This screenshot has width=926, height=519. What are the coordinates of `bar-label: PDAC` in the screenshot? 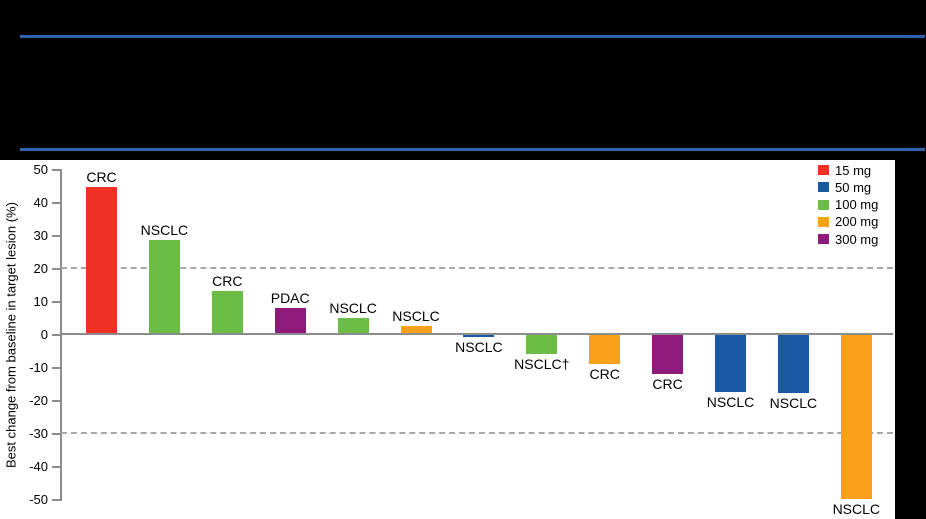 It's located at (290, 297).